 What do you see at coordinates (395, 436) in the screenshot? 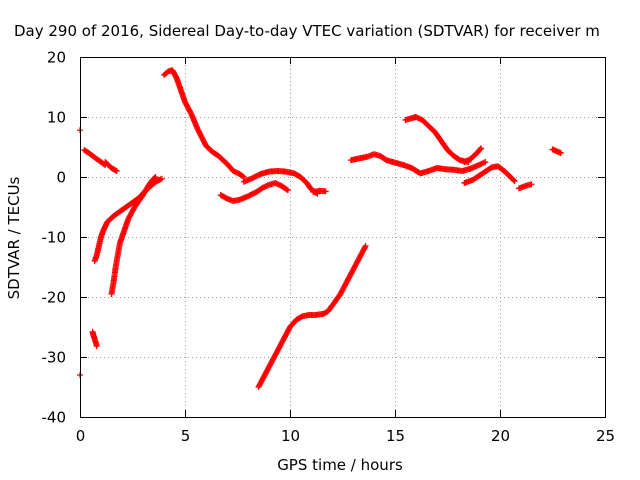
I see `x-tick-label: 15` at bounding box center [395, 436].